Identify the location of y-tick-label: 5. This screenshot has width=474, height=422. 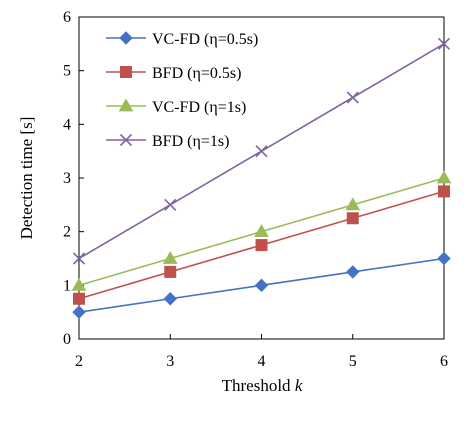
(67, 71).